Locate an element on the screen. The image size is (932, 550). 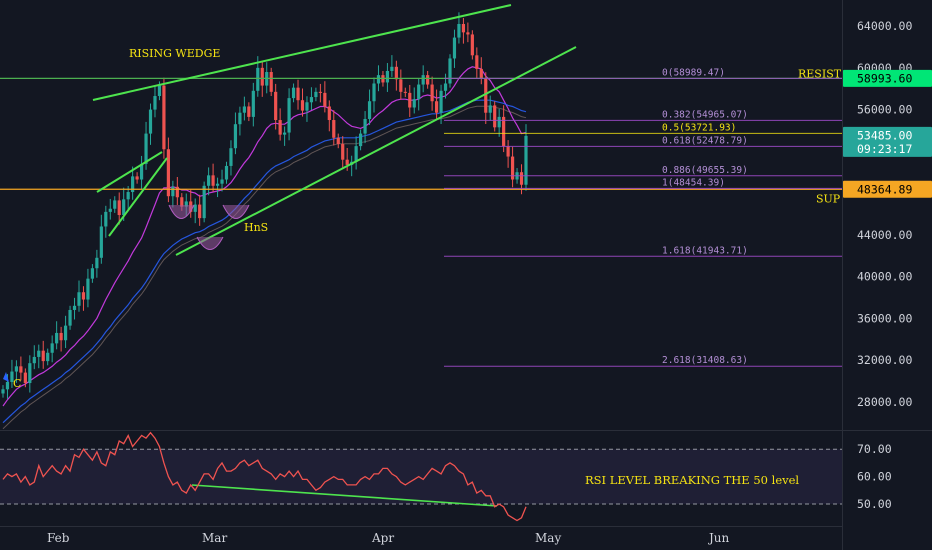
rsi-divergence-line is located at coordinates (344, 495).